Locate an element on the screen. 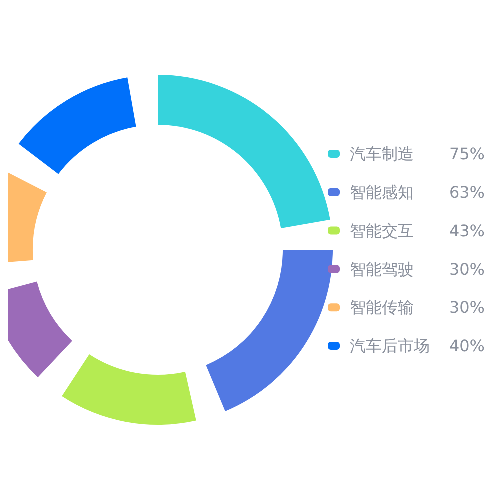 The height and width of the screenshot is (500, 500). legend-label: 汽车后市场 is located at coordinates (390, 346).